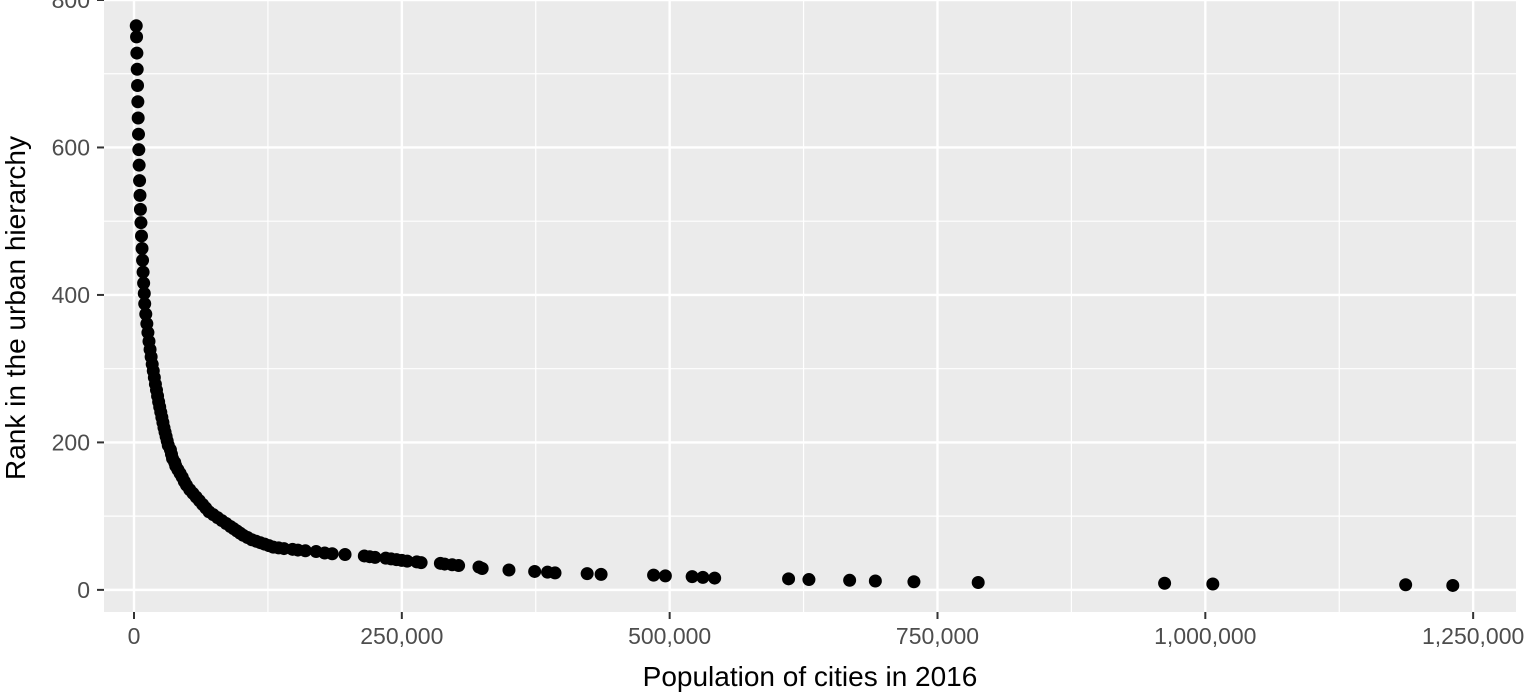 The width and height of the screenshot is (1530, 695). I want to click on x-tick-label: 0, so click(134, 636).